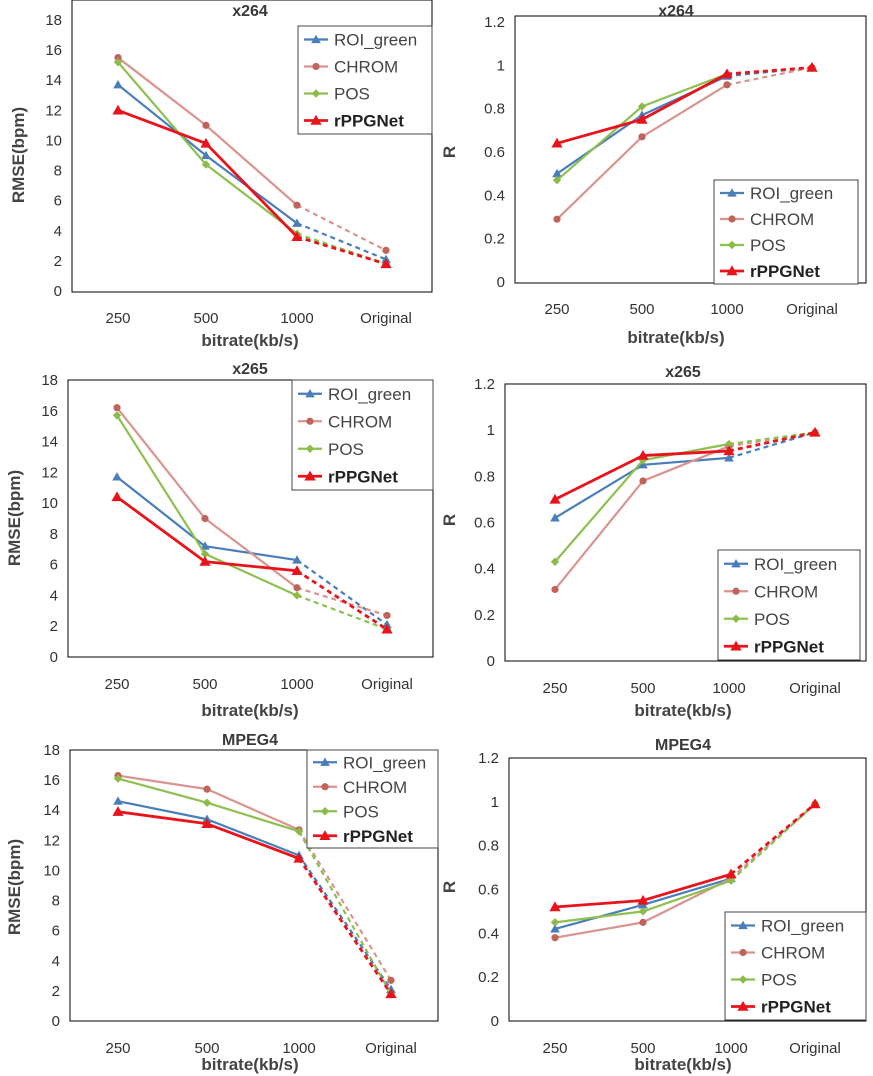  What do you see at coordinates (685, 474) in the screenshot?
I see `series-ROI_green` at bounding box center [685, 474].